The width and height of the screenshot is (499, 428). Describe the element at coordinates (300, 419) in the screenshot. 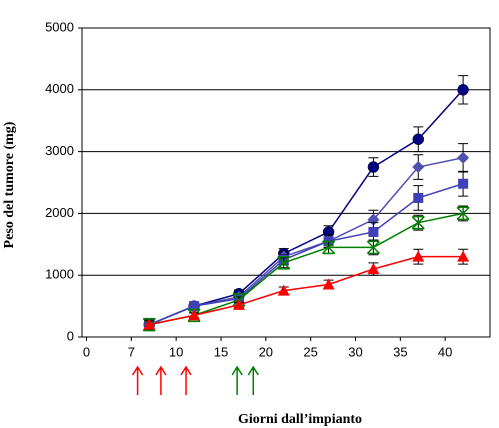

I see `x-axis-title: Giorni dall’impianto` at that location.